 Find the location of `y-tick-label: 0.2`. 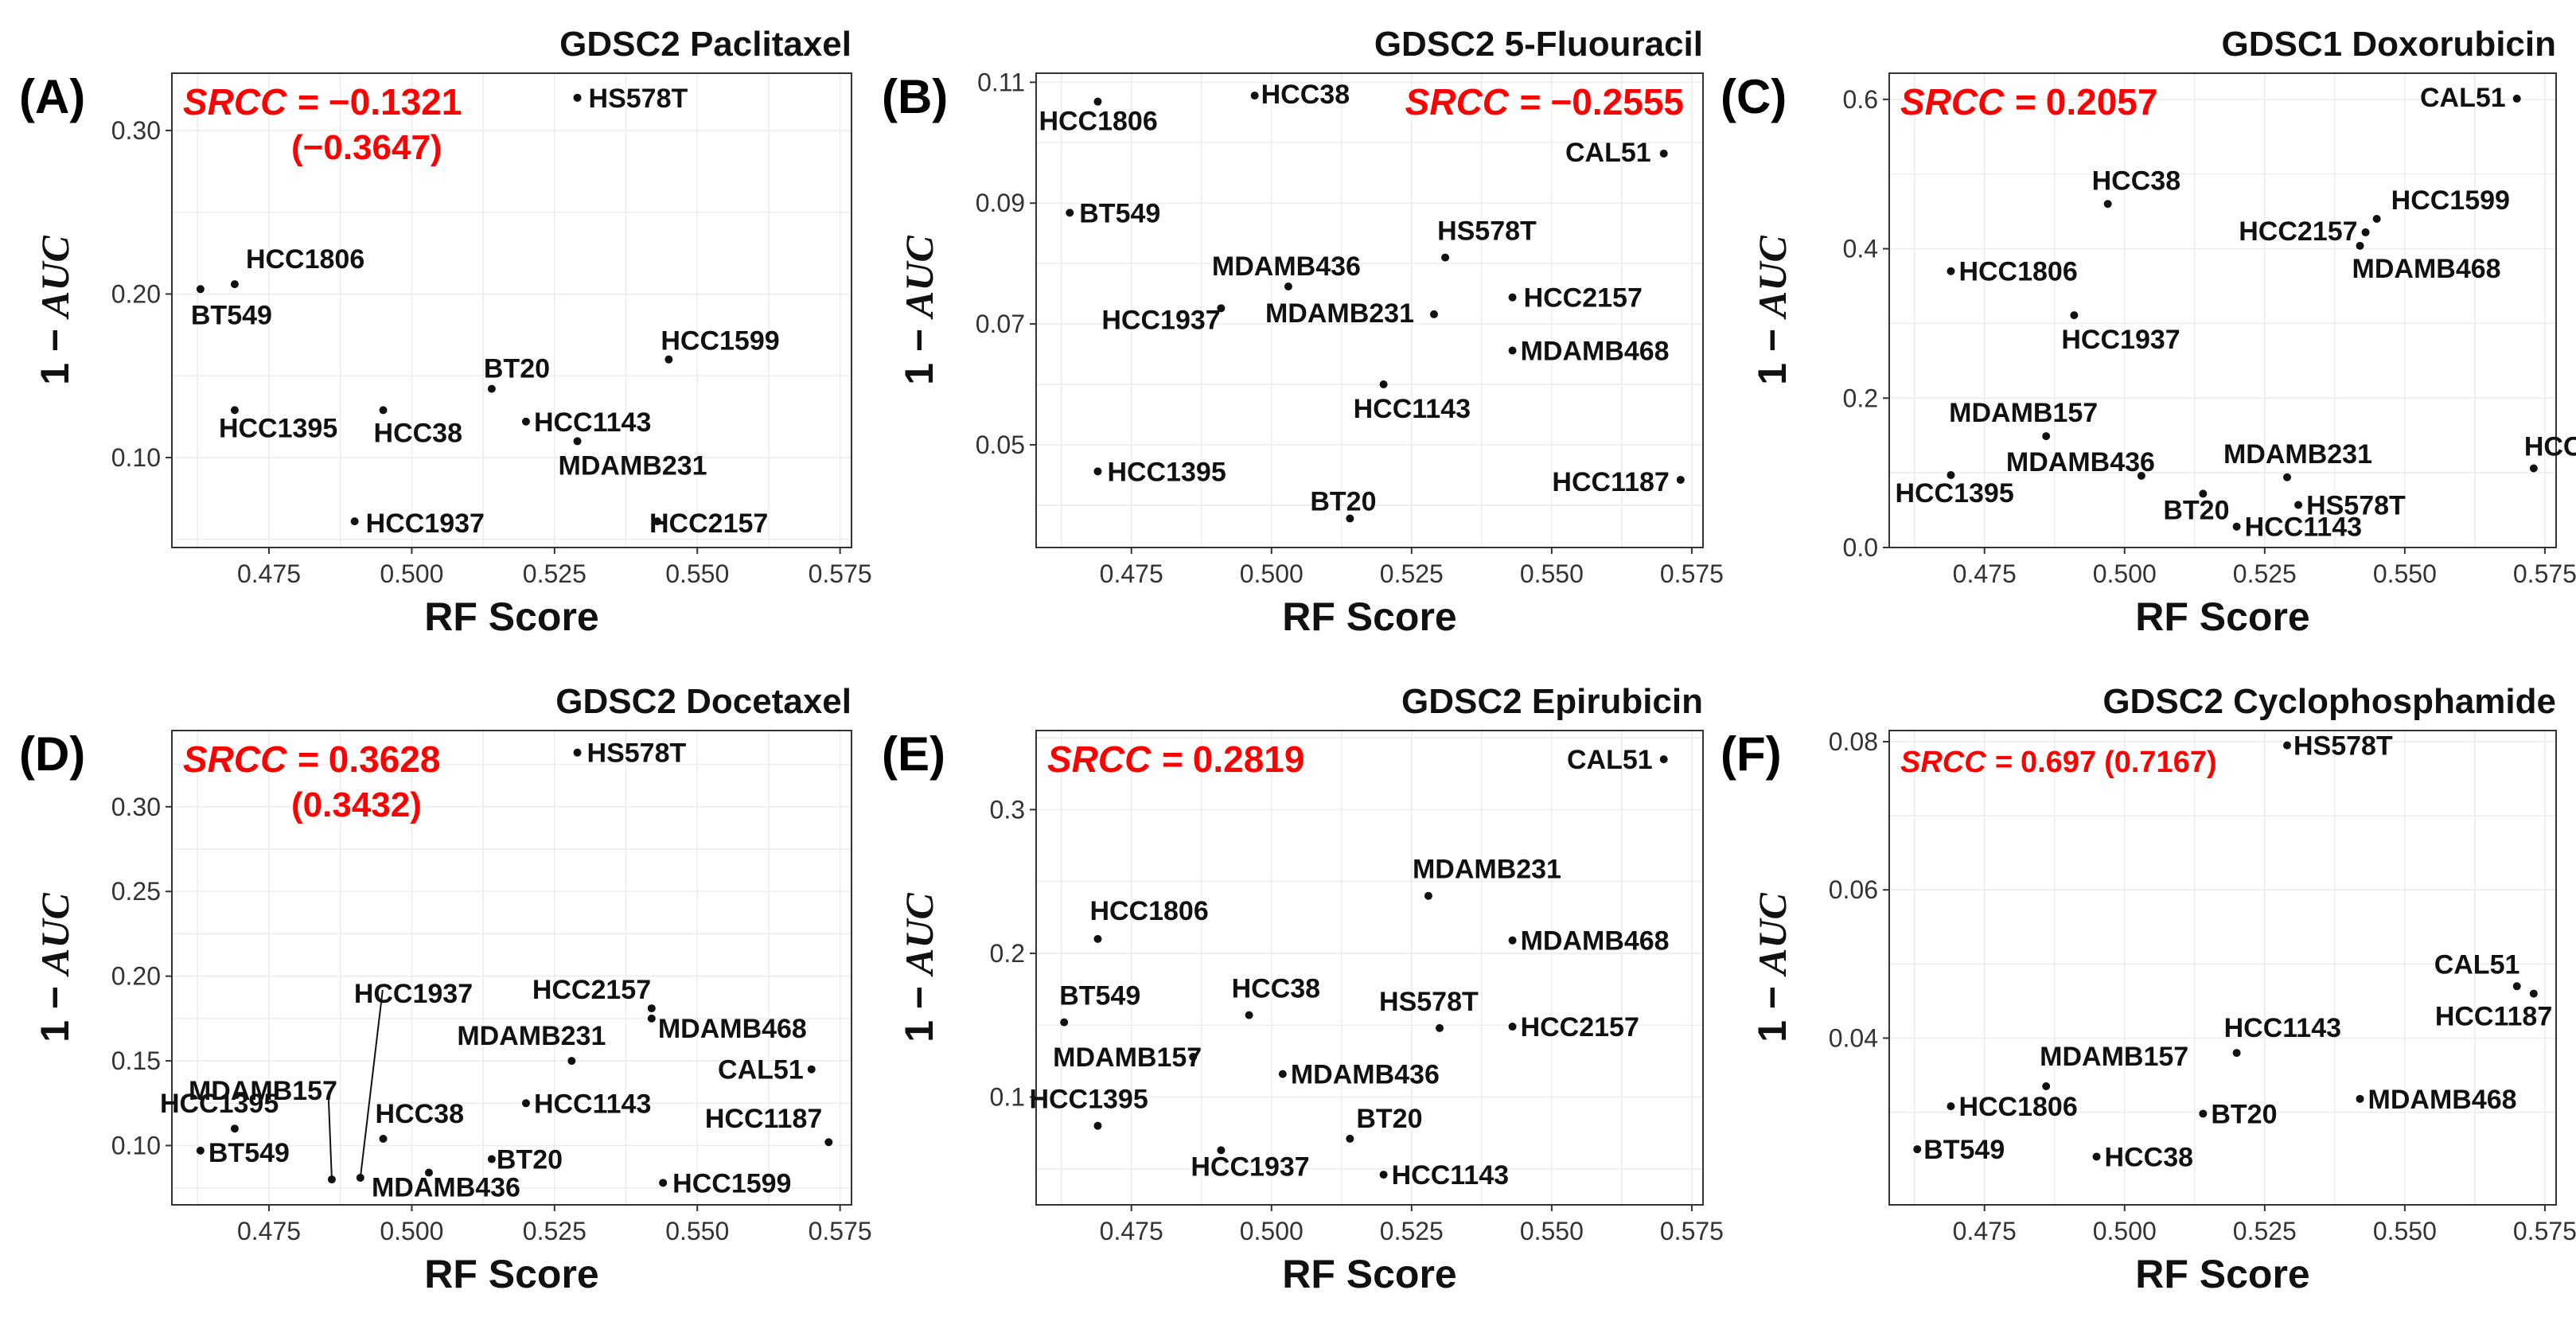

y-tick-label: 0.2 is located at coordinates (1007, 953).